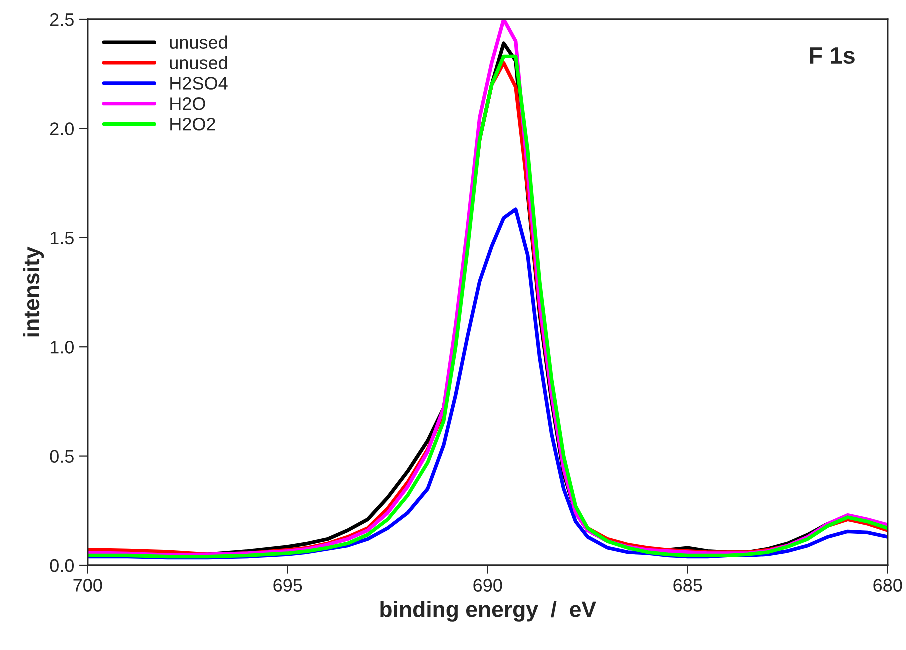 The width and height of the screenshot is (906, 650). What do you see at coordinates (488, 611) in the screenshot?
I see `x-axis-title: binding energy / eV` at bounding box center [488, 611].